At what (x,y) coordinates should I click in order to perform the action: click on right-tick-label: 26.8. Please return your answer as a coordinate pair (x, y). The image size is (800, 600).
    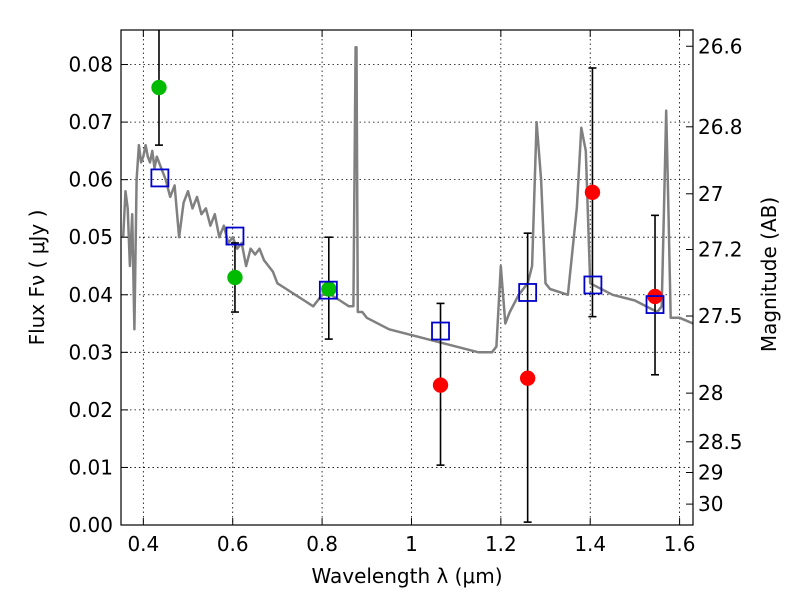
    Looking at the image, I should click on (720, 127).